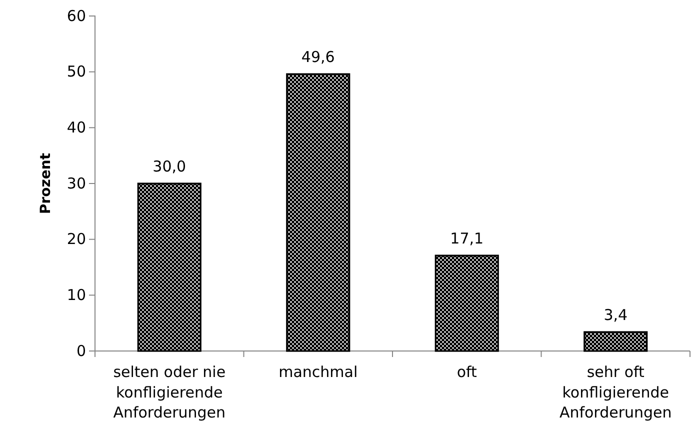 The width and height of the screenshot is (693, 444). What do you see at coordinates (76, 71) in the screenshot?
I see `y-tick-label: 50` at bounding box center [76, 71].